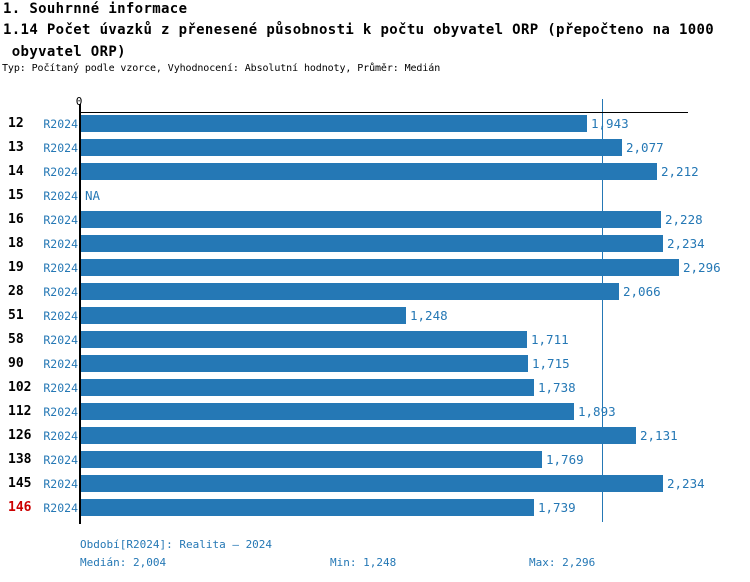 This screenshot has height=582, width=750. What do you see at coordinates (562, 562) in the screenshot?
I see `max-stat: Max: 2,296` at bounding box center [562, 562].